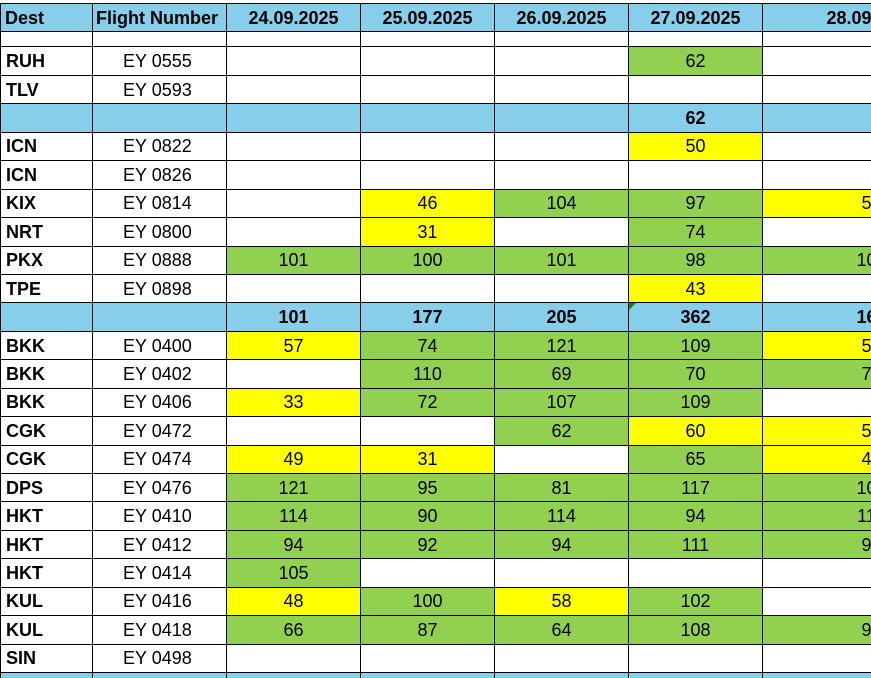 The image size is (871, 678). What do you see at coordinates (46, 175) in the screenshot?
I see `dest-cell: ICN` at bounding box center [46, 175].